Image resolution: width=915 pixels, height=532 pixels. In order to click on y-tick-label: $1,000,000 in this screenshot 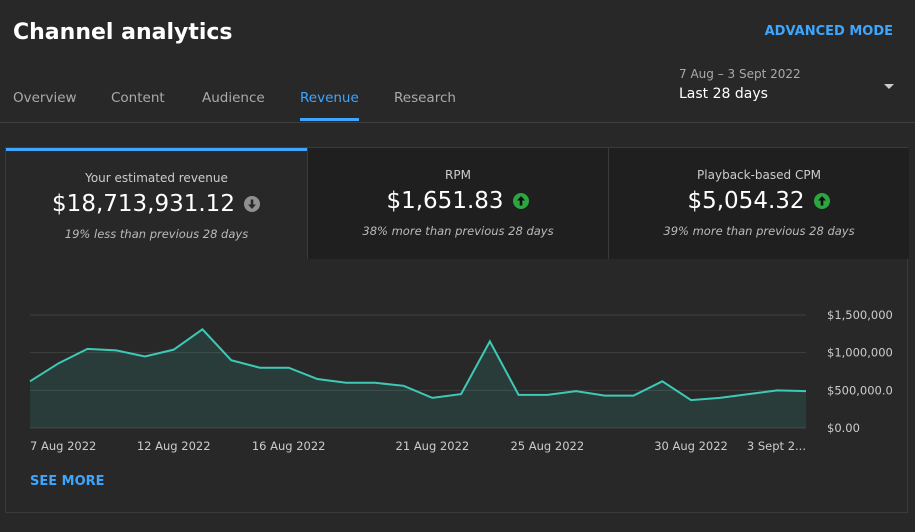, I will do `click(860, 353)`.